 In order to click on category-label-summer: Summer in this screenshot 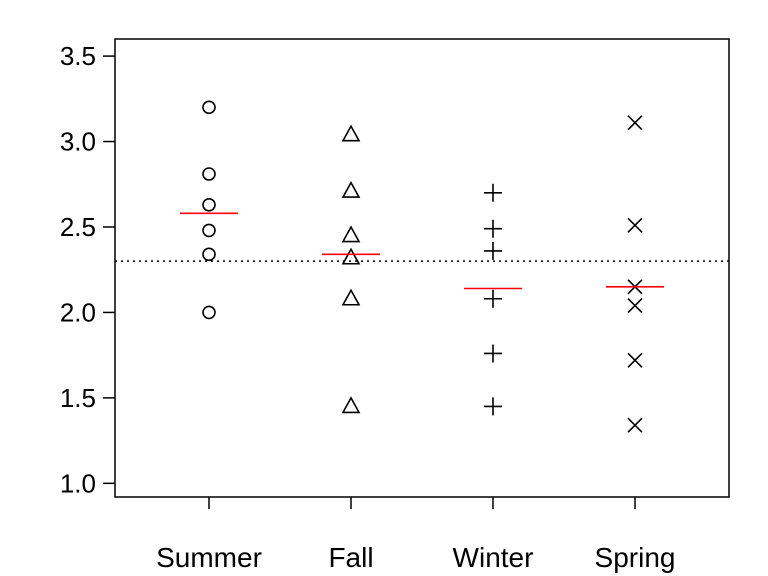, I will do `click(209, 557)`.